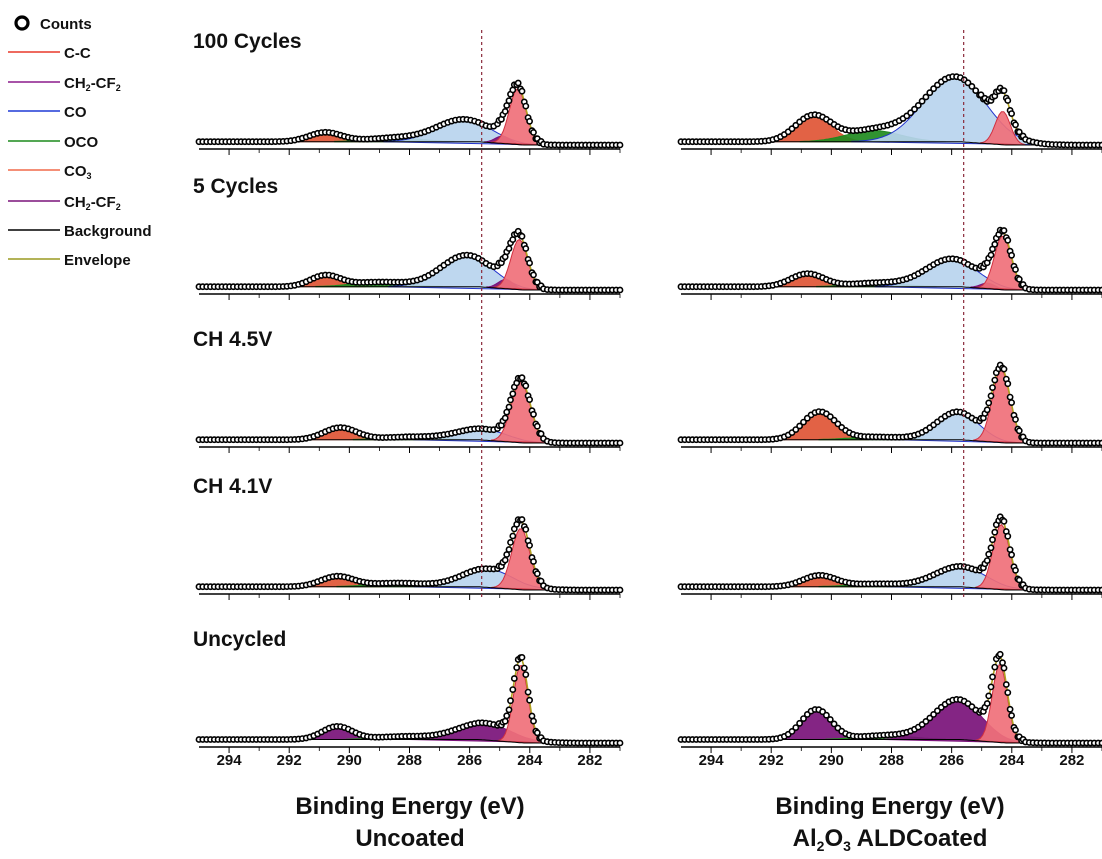  I want to click on row-label: CH 4.1V, so click(232, 486).